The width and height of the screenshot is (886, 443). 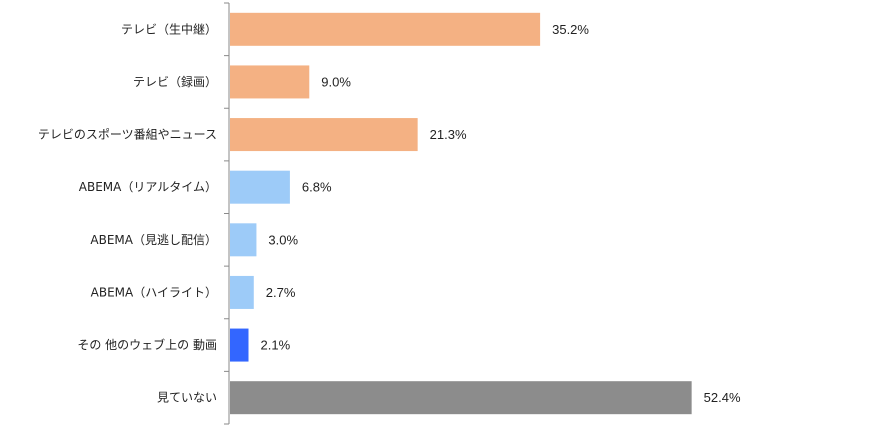 What do you see at coordinates (169, 28) in the screenshot?
I see `category-label: テレビ（生中継）` at bounding box center [169, 28].